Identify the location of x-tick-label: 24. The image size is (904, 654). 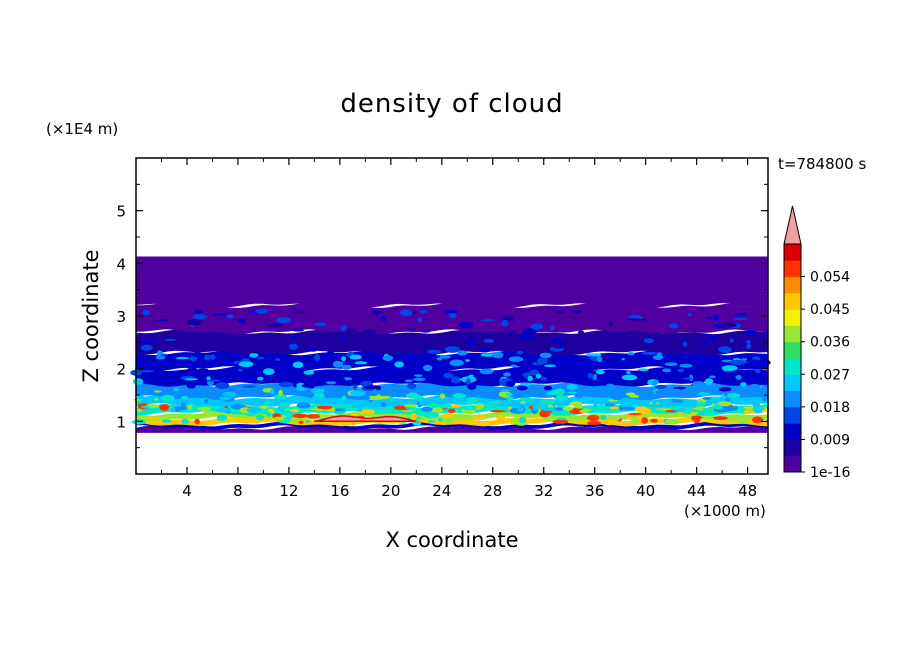
(441, 491).